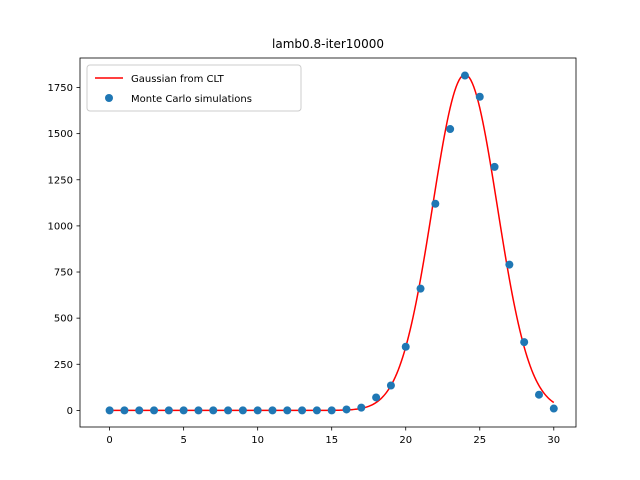 This screenshot has width=640, height=480. Describe the element at coordinates (257, 440) in the screenshot. I see `x-tick-label: 10` at that location.